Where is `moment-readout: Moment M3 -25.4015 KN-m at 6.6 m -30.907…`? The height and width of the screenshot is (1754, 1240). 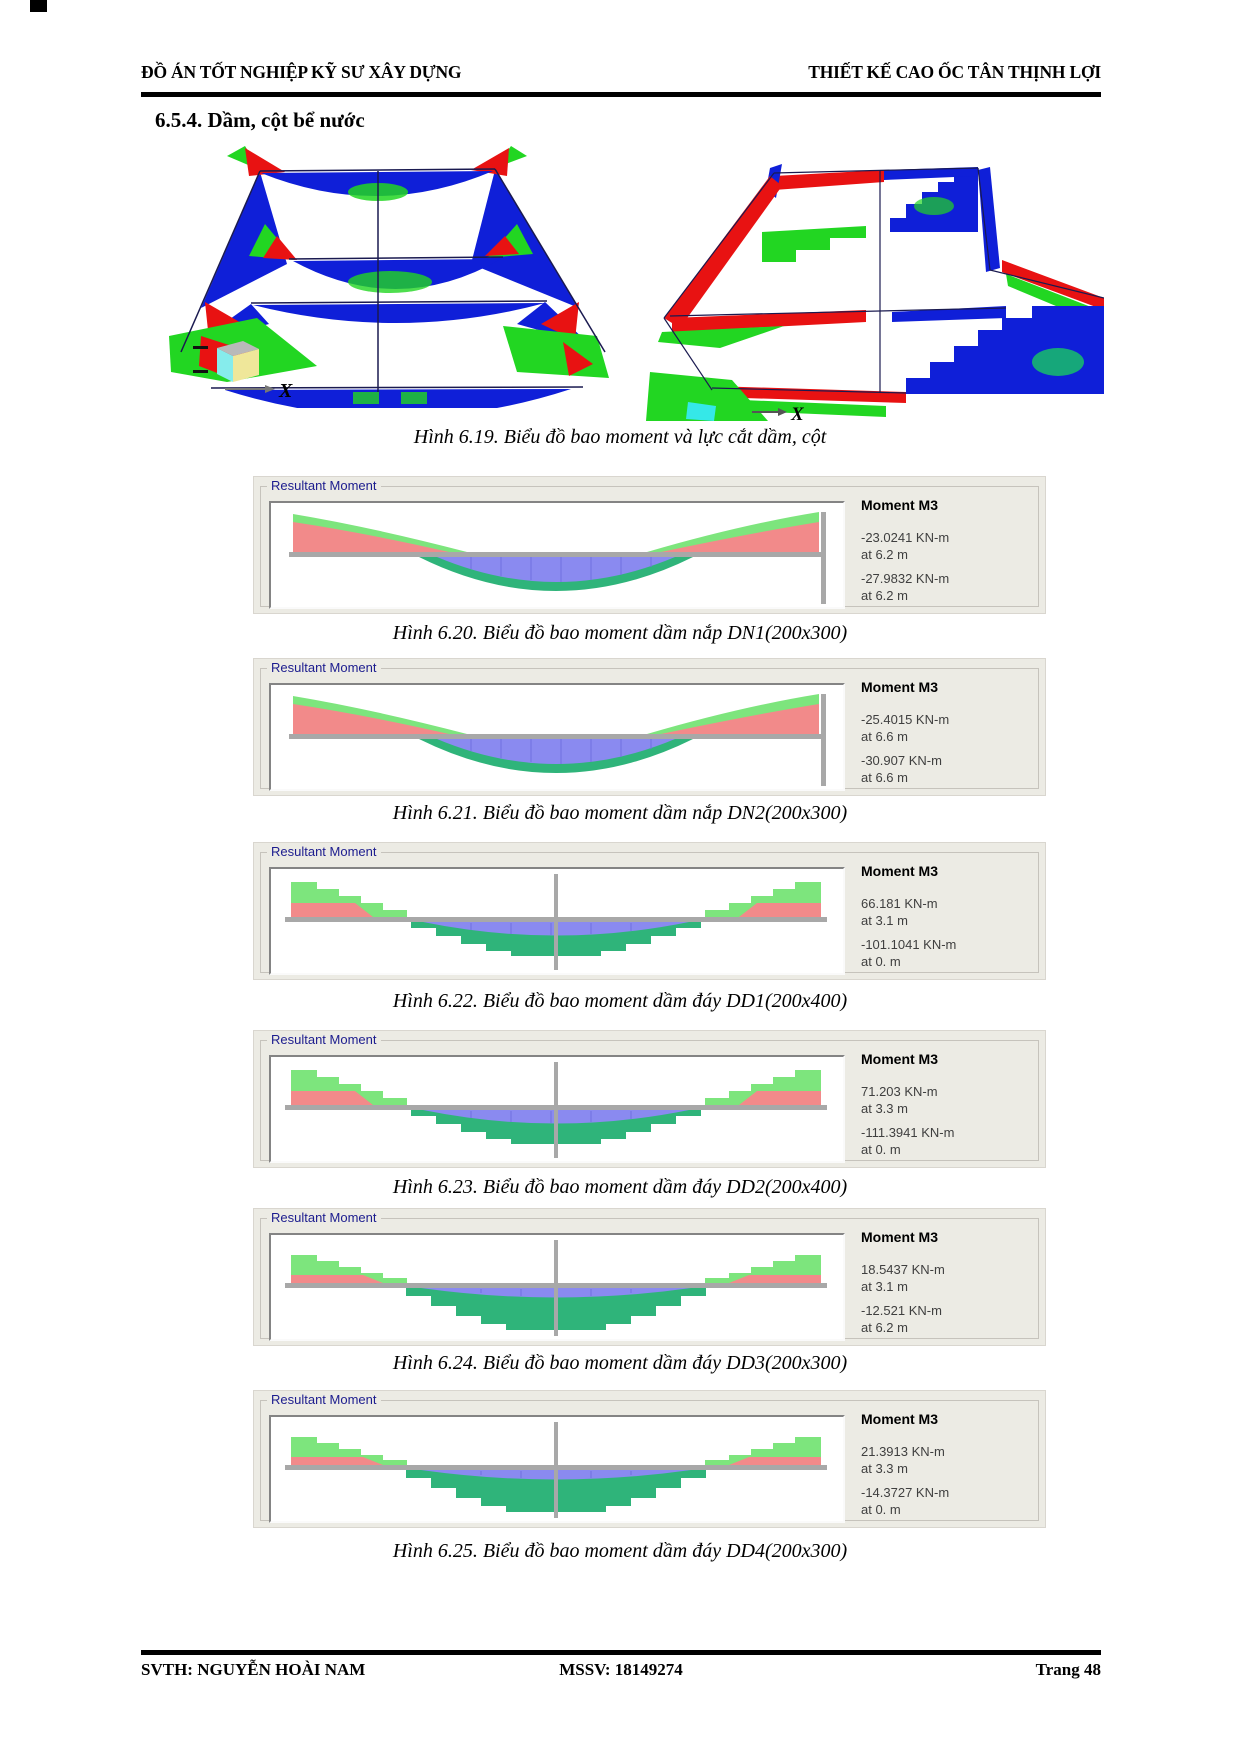
moment-readout: Moment M3 -25.4015 KN-m at 6.6 m -30.907… is located at coordinates (947, 732).